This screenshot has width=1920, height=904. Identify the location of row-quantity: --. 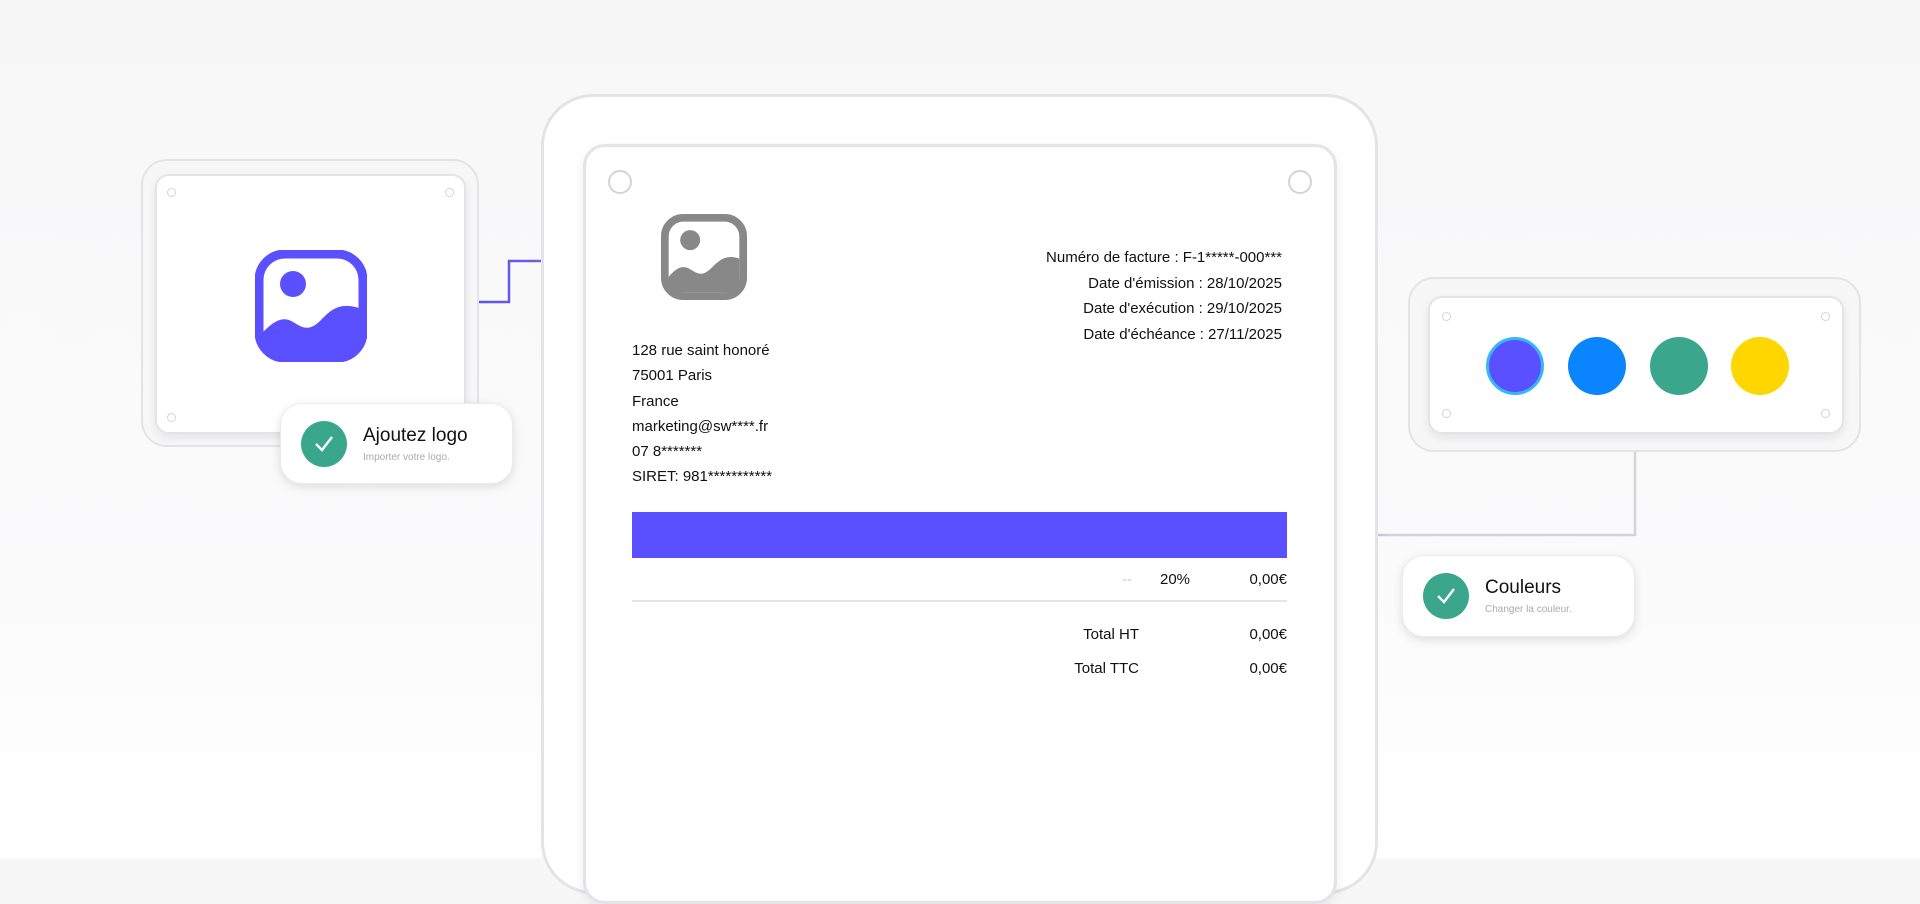
(1127, 579).